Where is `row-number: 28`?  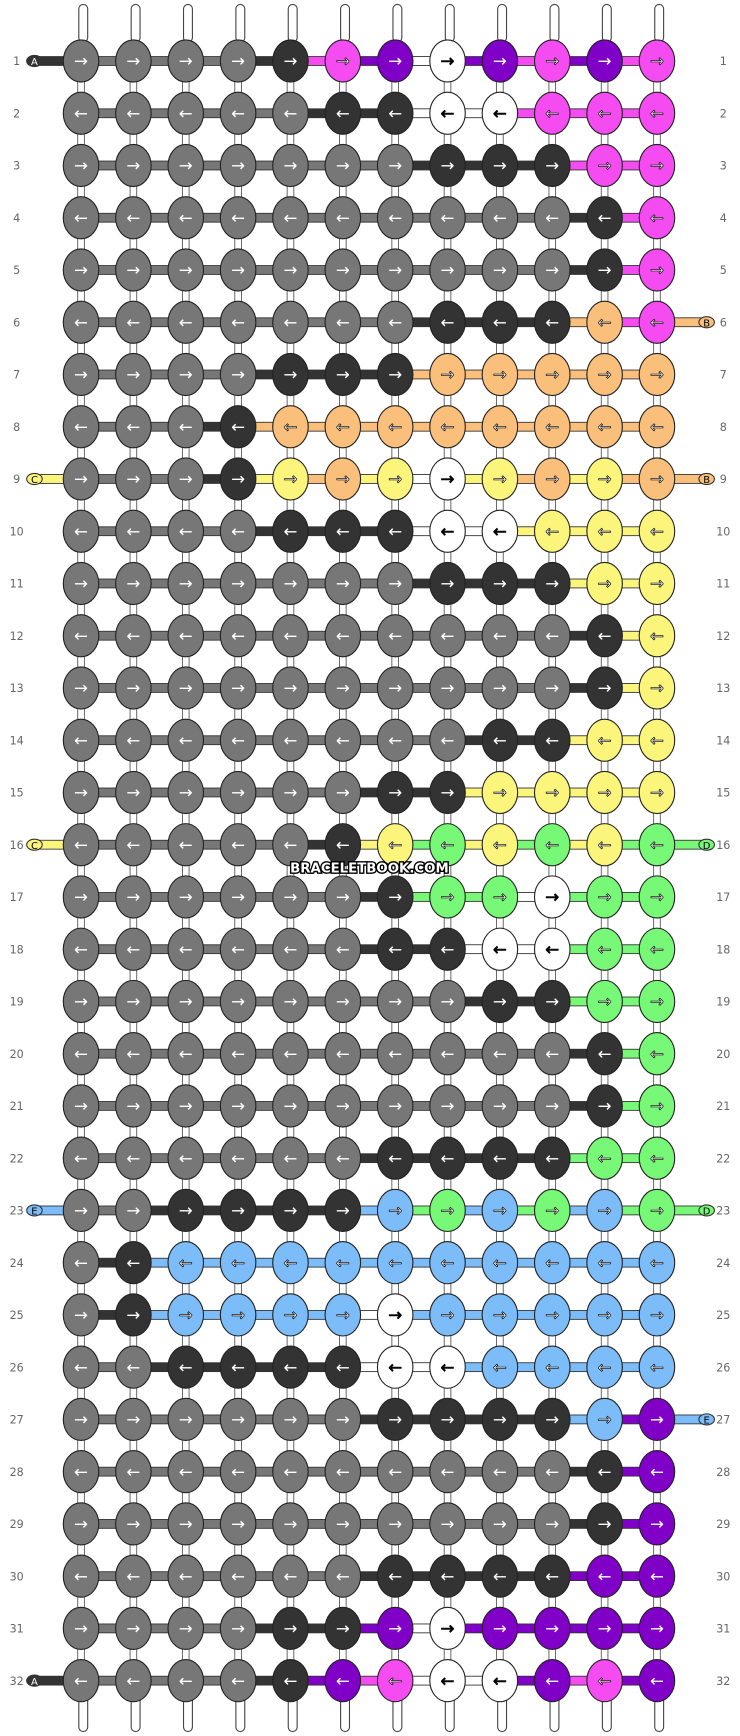
row-number: 28 is located at coordinates (17, 1472).